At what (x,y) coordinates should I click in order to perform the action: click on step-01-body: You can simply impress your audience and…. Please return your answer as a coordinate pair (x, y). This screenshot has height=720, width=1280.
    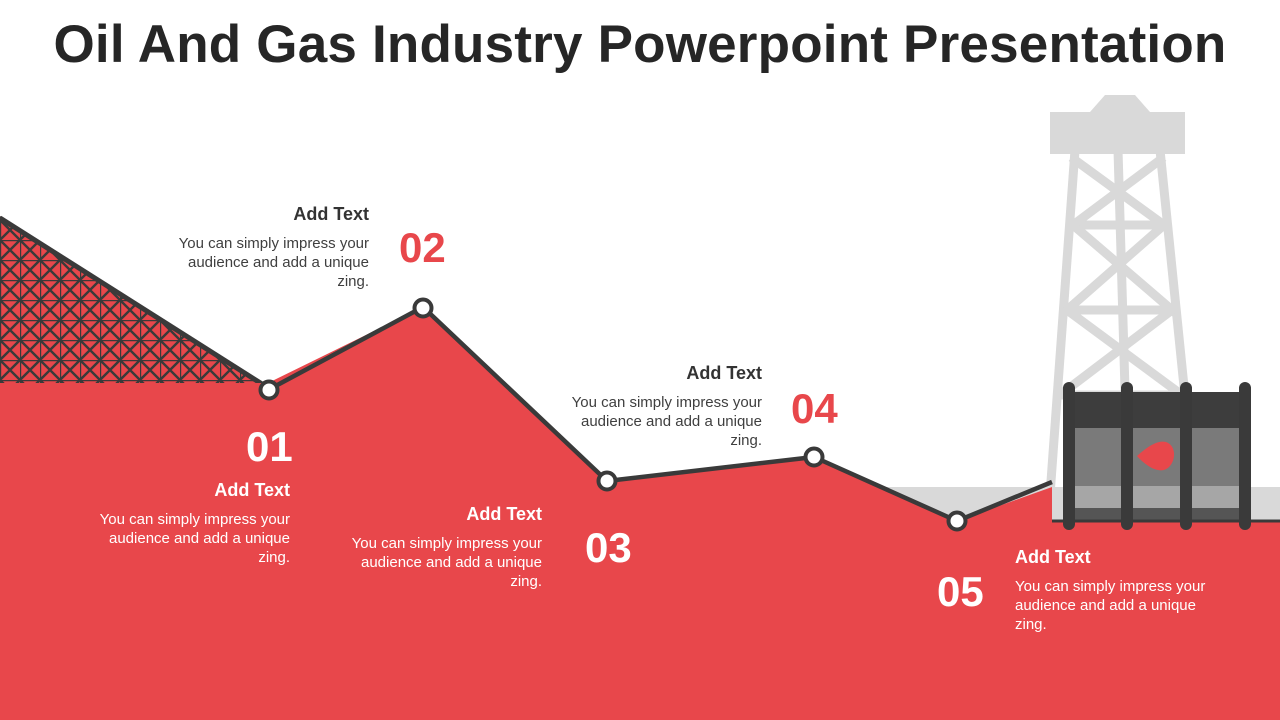
    Looking at the image, I should click on (194, 538).